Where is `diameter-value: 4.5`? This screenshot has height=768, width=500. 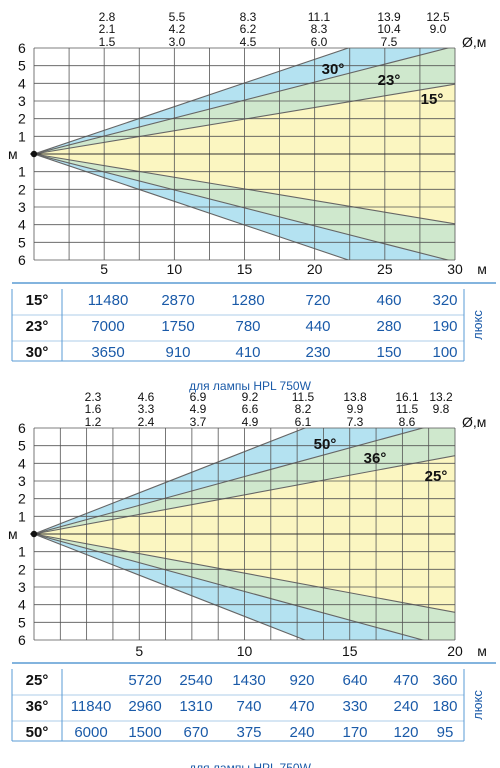
diameter-value: 4.5 is located at coordinates (248, 42).